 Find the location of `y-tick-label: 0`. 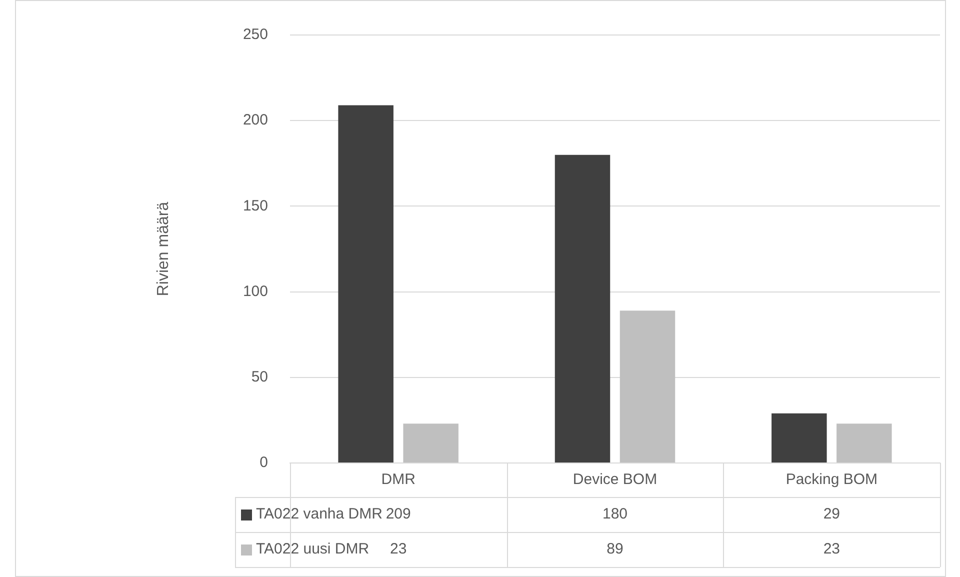

y-tick-label: 0 is located at coordinates (264, 463).